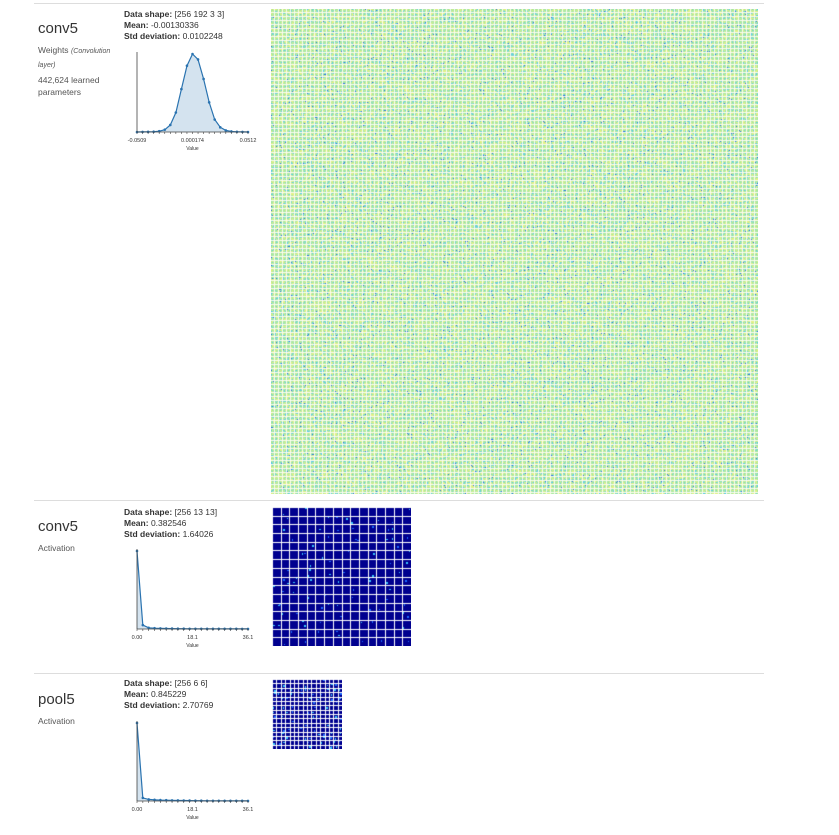 The image size is (839, 835). What do you see at coordinates (399, 3) in the screenshot?
I see `separator-top` at bounding box center [399, 3].